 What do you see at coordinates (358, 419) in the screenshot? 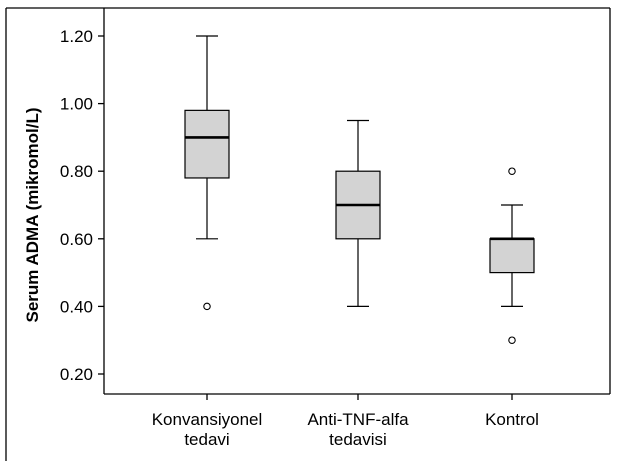
I see `x-category-label: Anti-TNF-alfa` at bounding box center [358, 419].